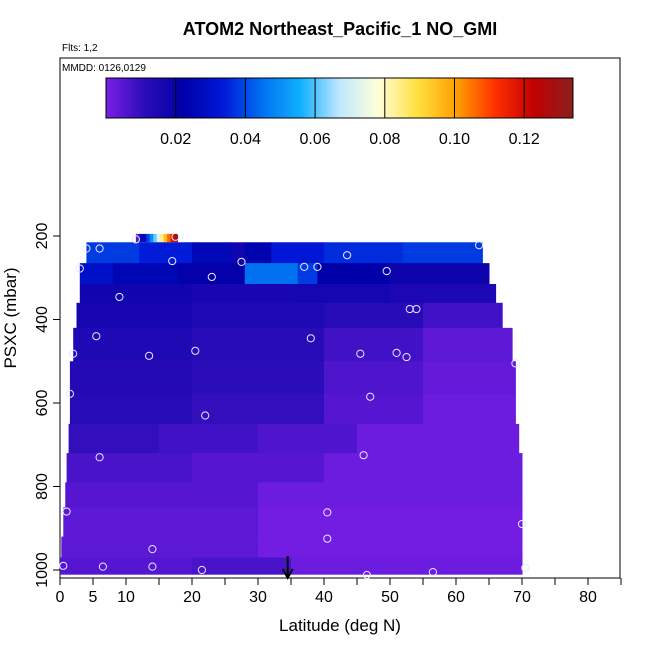 Image resolution: width=650 pixels, height=650 pixels. I want to click on colorbar-ticks: 0.02 0.04 0.06 0.08 0.10 0.12, so click(350, 113).